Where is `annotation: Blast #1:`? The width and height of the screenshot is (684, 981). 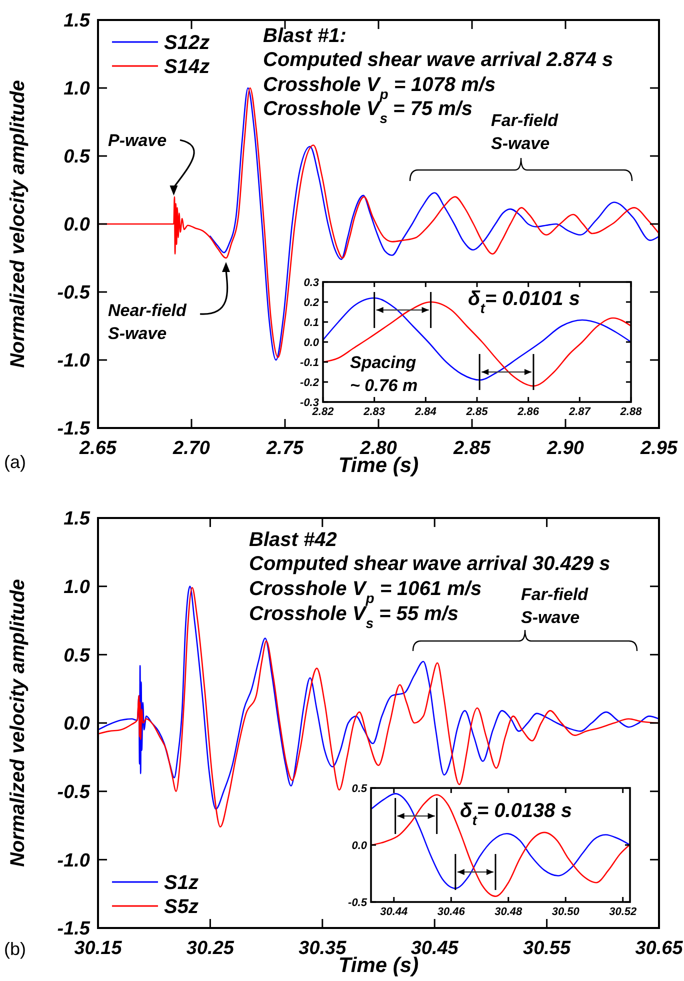 annotation: Blast #1: is located at coordinates (304, 36).